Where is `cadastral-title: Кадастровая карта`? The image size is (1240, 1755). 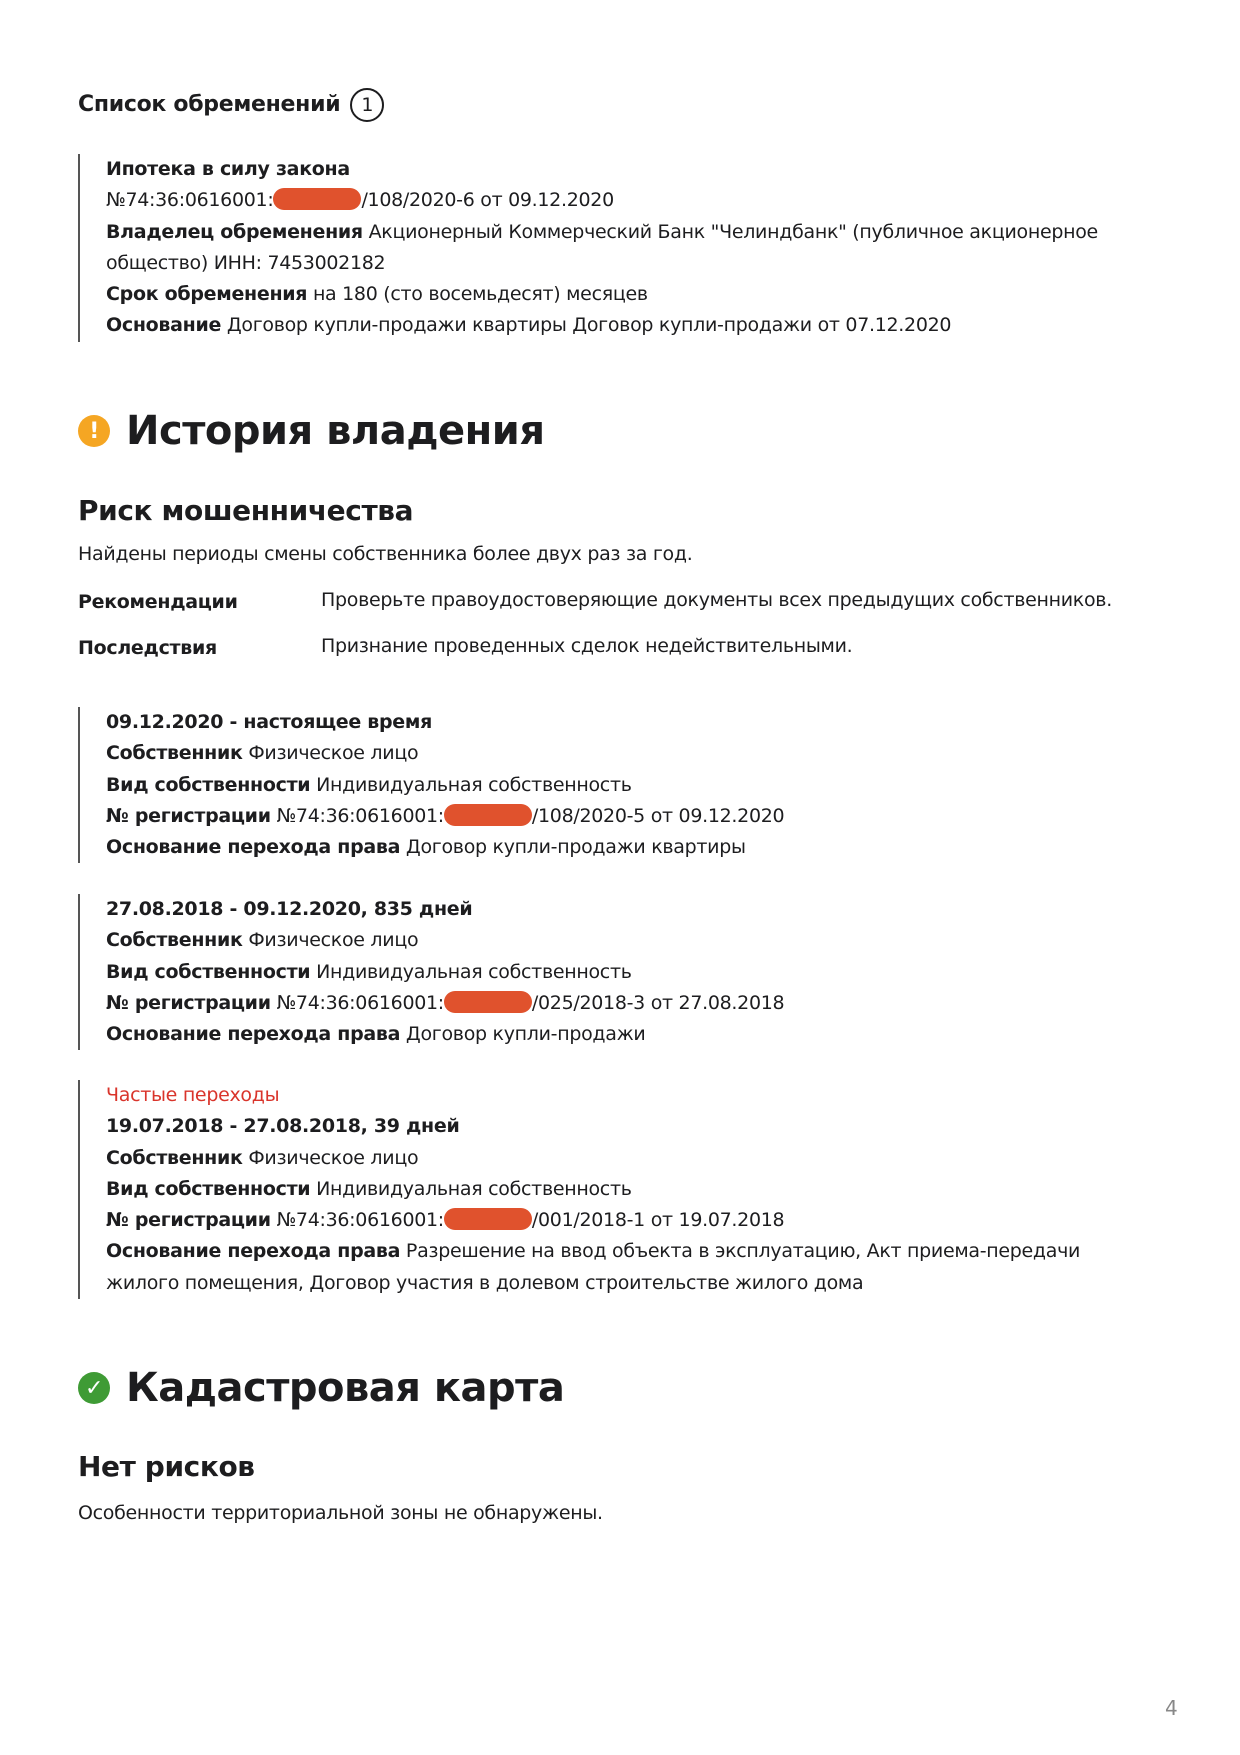 cadastral-title: Кадастровая карта is located at coordinates (345, 1388).